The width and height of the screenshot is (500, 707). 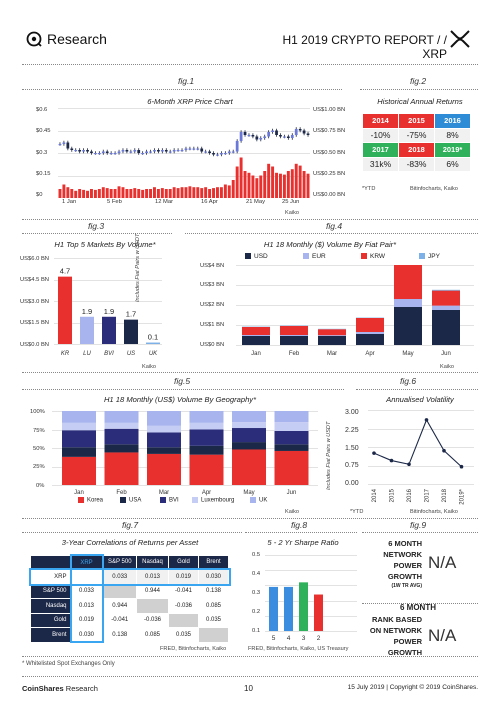 I want to click on fig2-value-row: -10% -75% 8%, so click(x=416, y=135).